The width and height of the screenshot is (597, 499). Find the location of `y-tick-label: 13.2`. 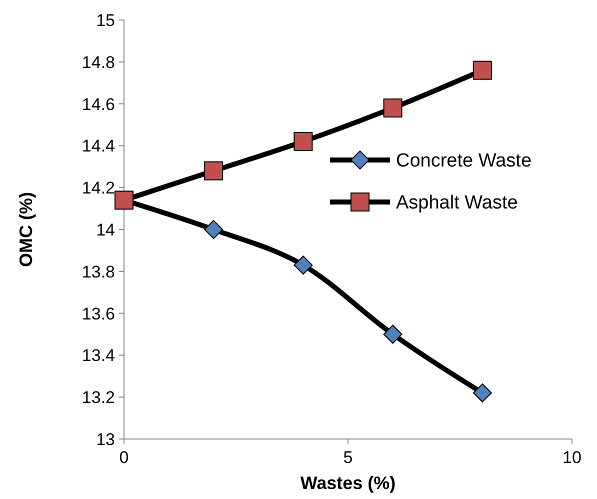

y-tick-label: 13.2 is located at coordinates (98, 398).